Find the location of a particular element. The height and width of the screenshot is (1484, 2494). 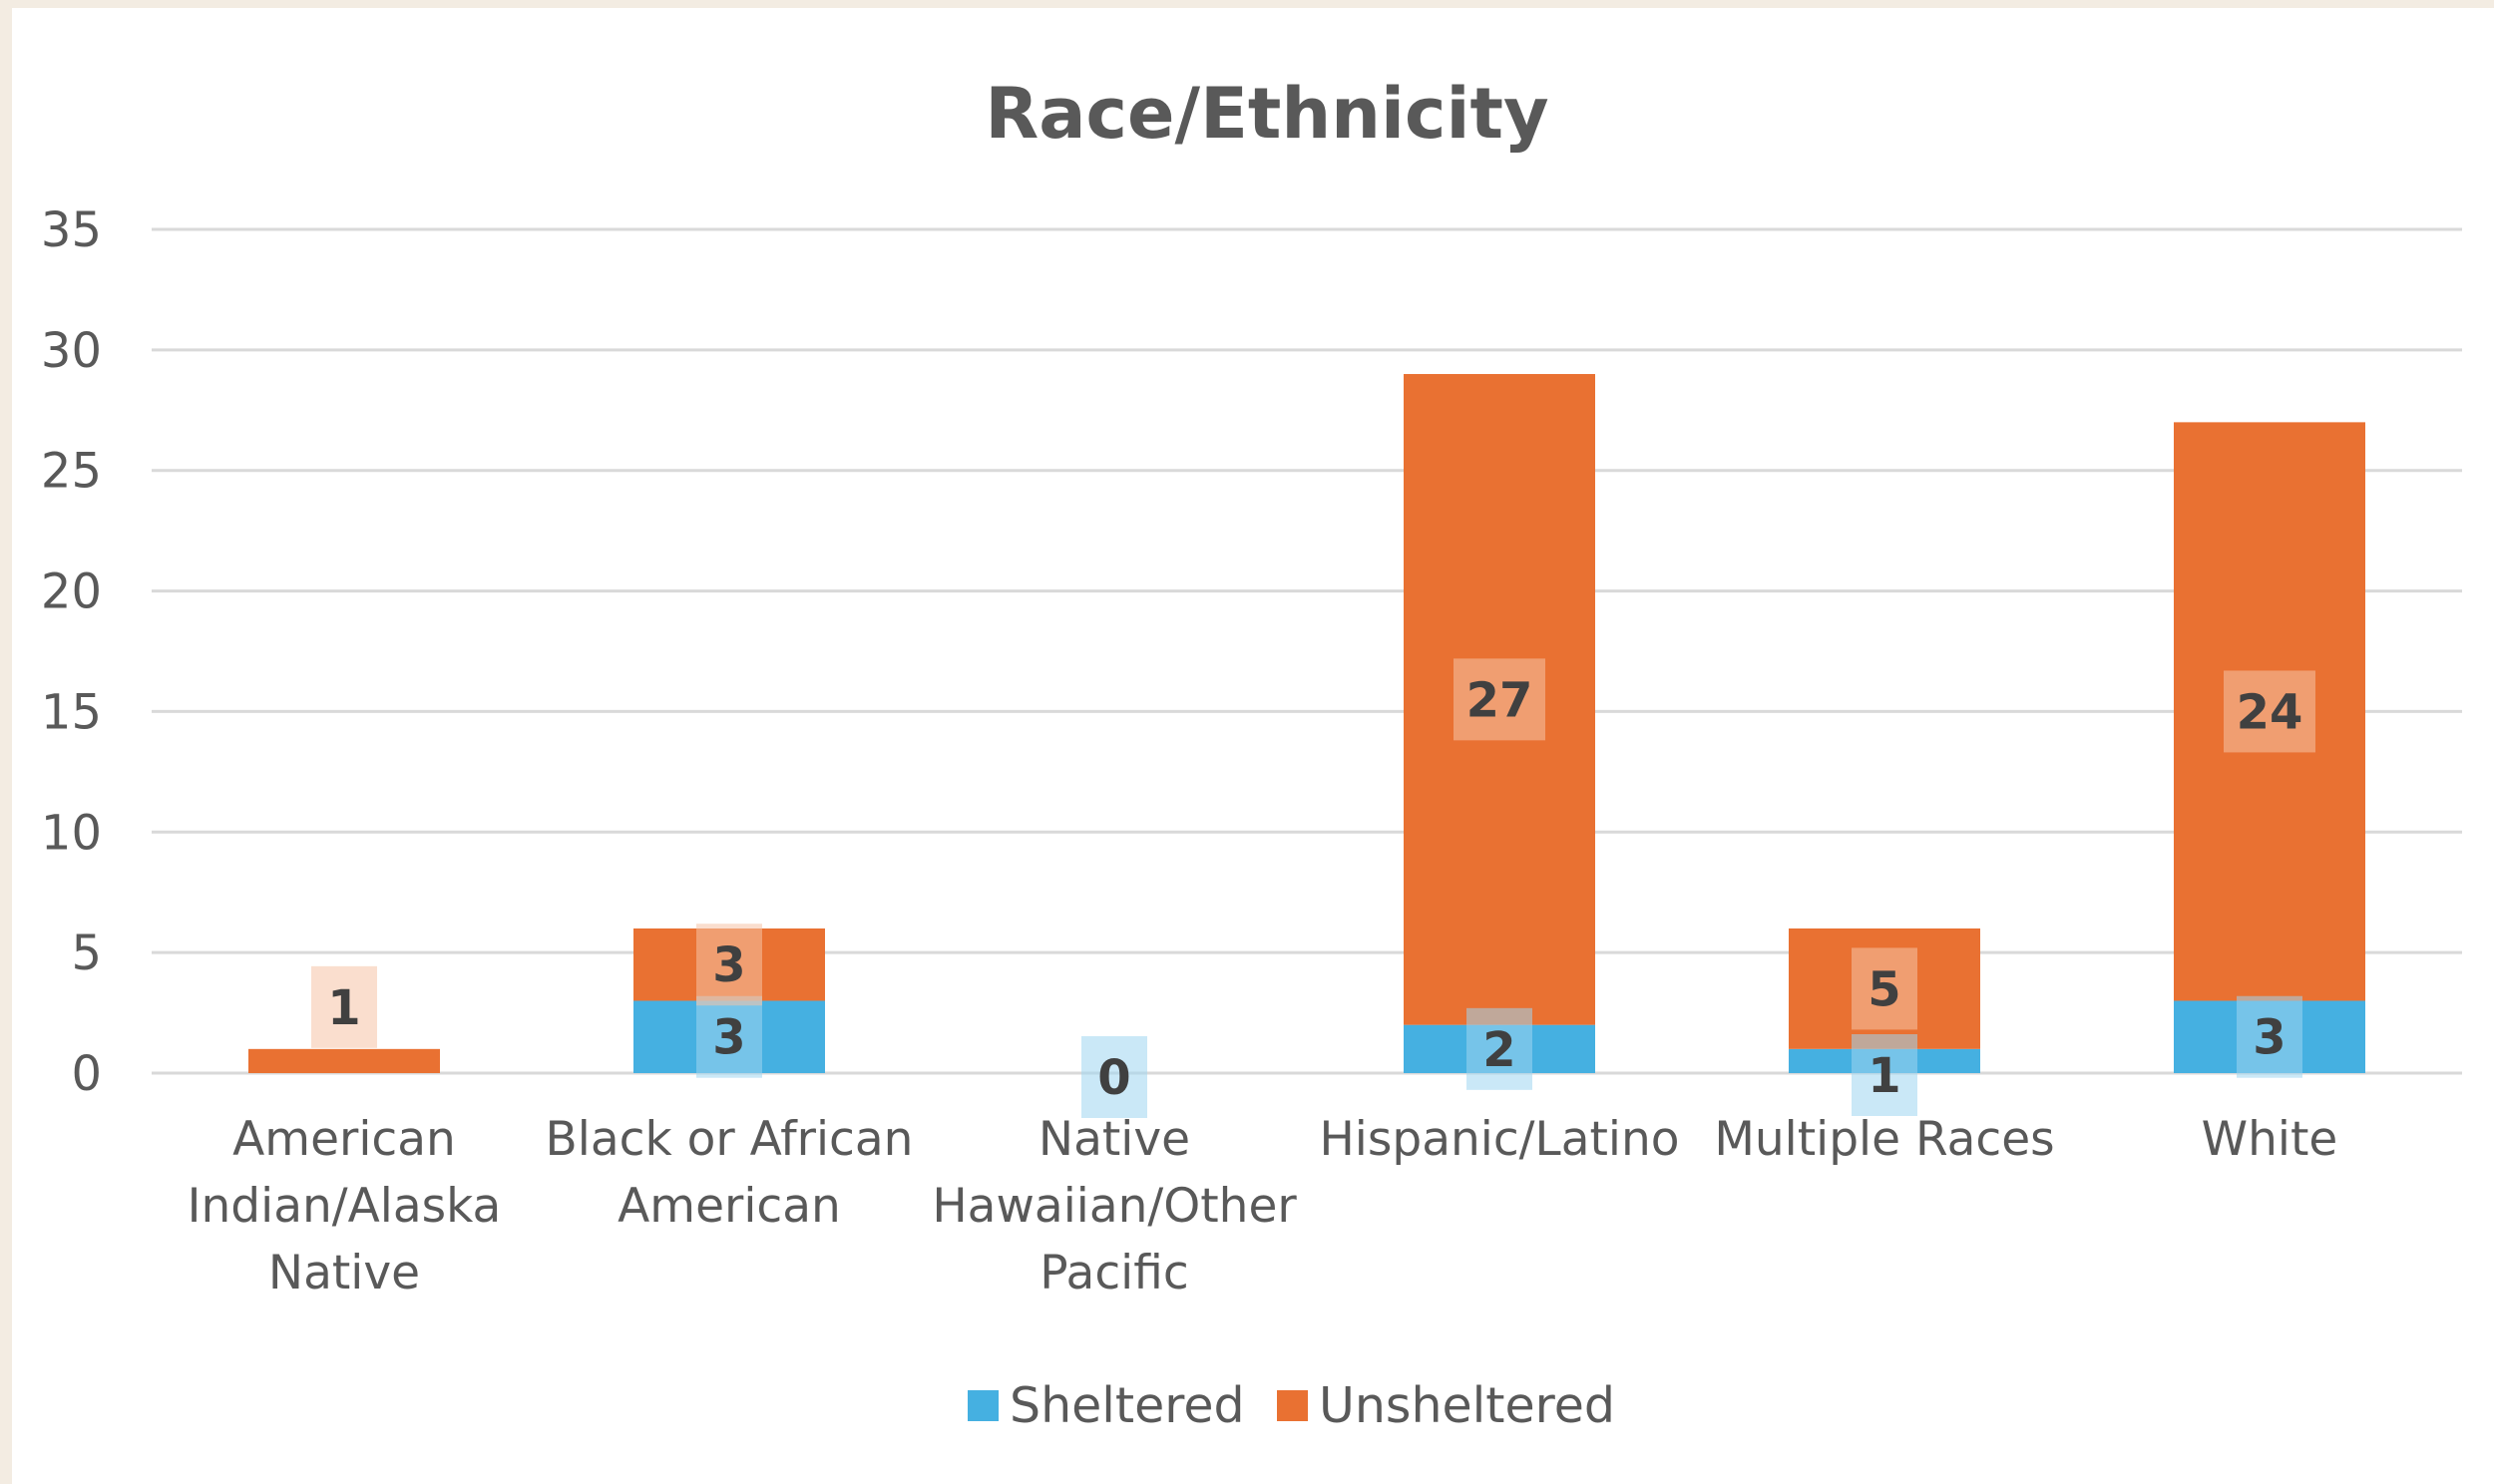

x-tick-label: Native Hawaiian/Other Pacific is located at coordinates (1114, 1206).